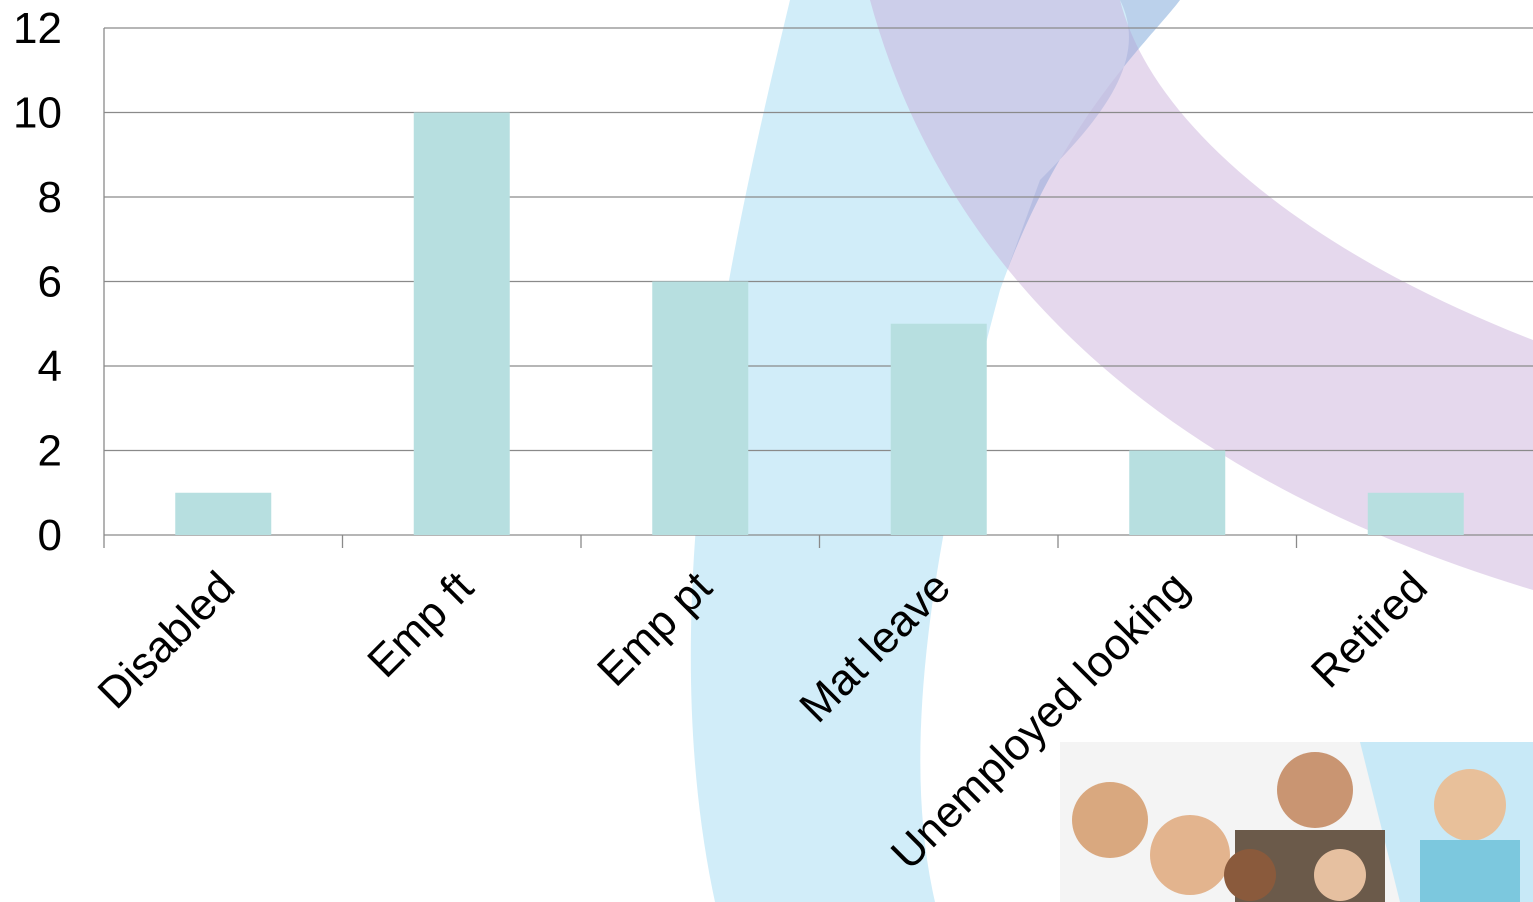  What do you see at coordinates (1296, 822) in the screenshot?
I see `photo` at bounding box center [1296, 822].